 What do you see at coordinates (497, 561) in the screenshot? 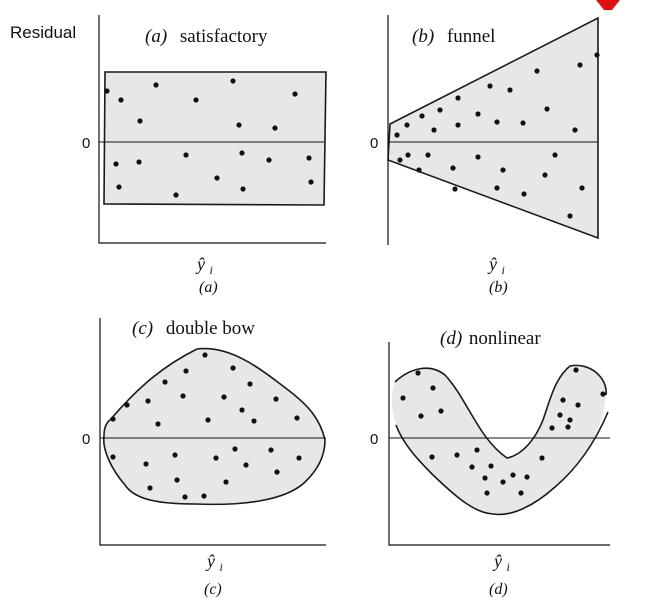
I see `panel-d-x-label-main: ŷ` at bounding box center [497, 561].